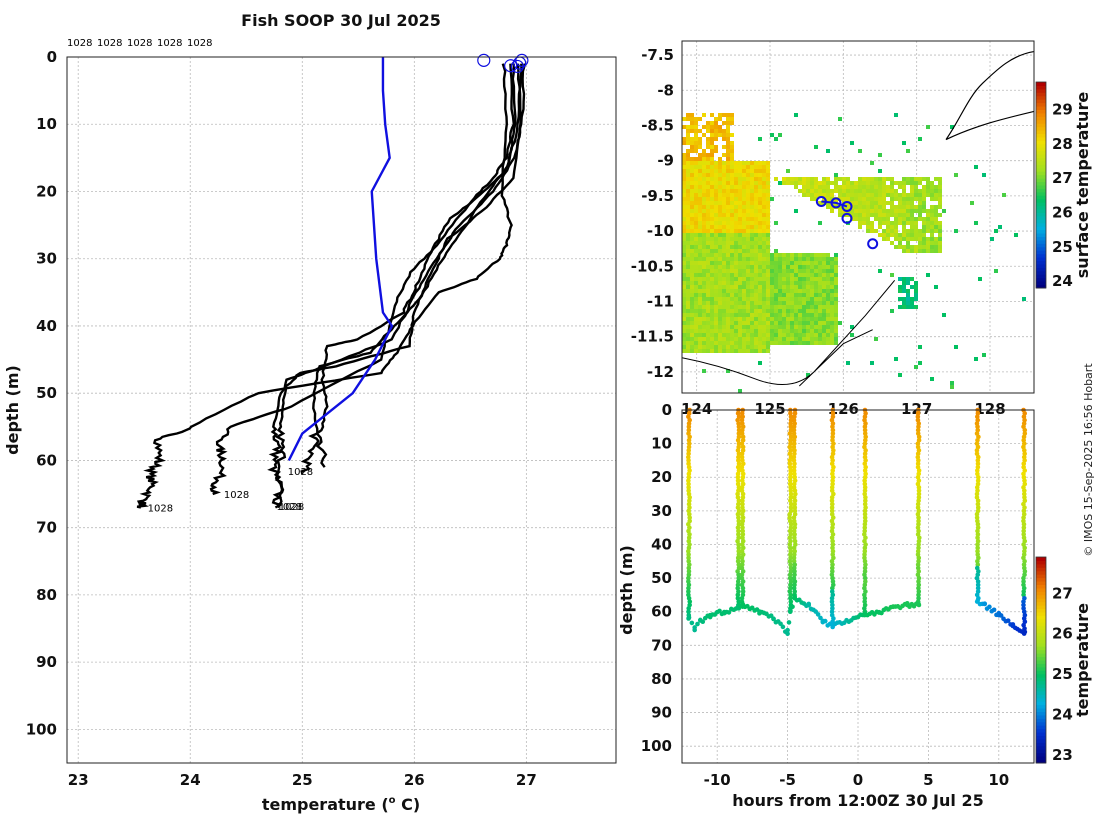 The image size is (1100, 820). What do you see at coordinates (657, 196) in the screenshot?
I see `map-y-tick-label: -9.5` at bounding box center [657, 196].